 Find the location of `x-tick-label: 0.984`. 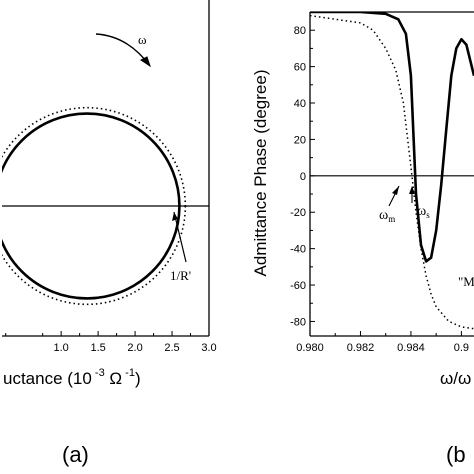

x-tick-label: 0.984 is located at coordinates (411, 348).